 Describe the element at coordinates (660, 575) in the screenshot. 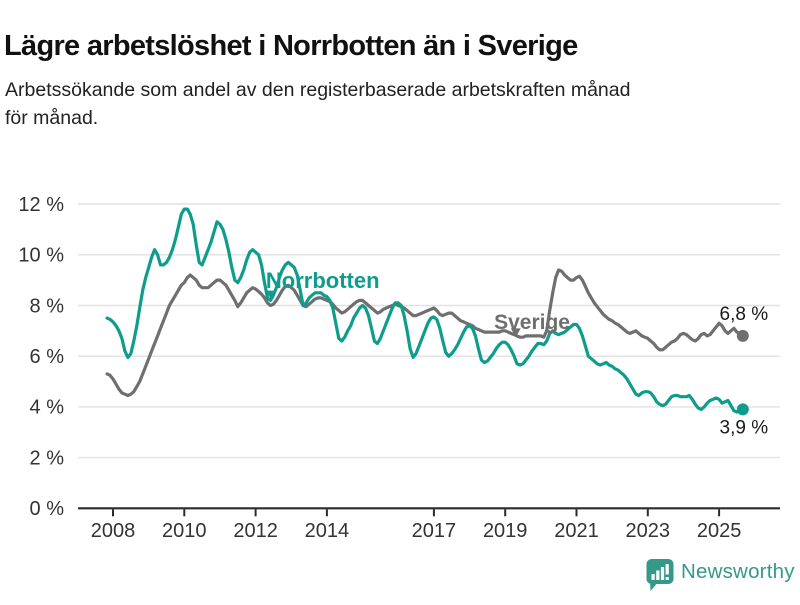

I see `newsworthy-logo-icon` at that location.